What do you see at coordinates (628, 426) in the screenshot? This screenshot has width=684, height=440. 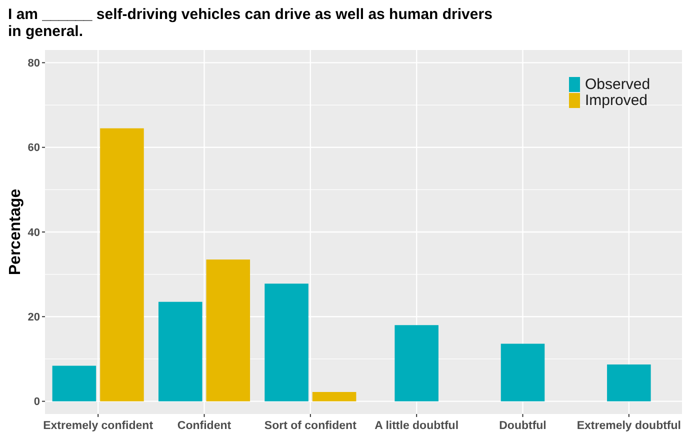 I see `x-tick-label: Extremely doubtful` at bounding box center [628, 426].